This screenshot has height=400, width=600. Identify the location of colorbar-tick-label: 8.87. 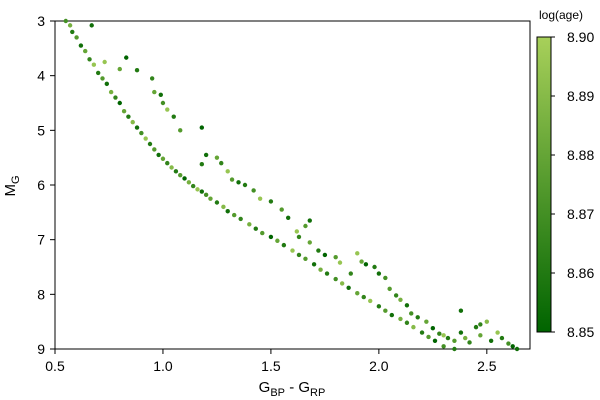
(580, 214).